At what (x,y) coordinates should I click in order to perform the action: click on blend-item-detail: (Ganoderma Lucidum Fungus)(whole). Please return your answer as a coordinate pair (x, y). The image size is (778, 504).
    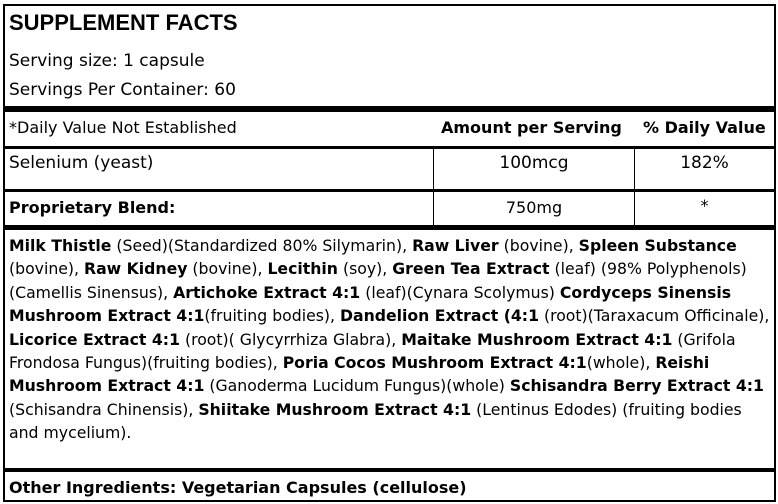
    Looking at the image, I should click on (357, 386).